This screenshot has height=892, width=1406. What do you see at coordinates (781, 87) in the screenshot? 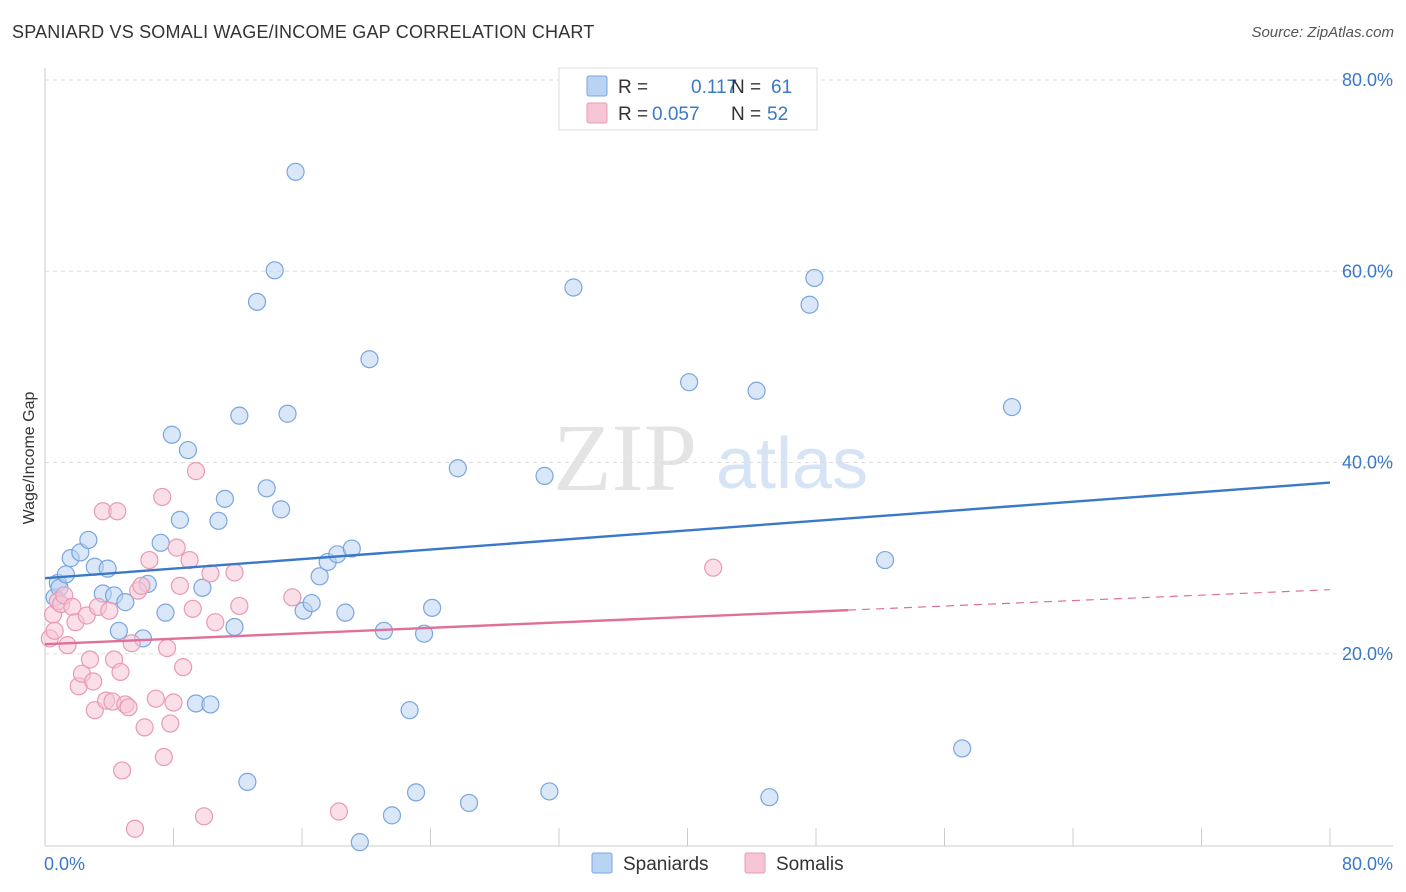
I see `legend-n-value-spaniards: 61` at bounding box center [781, 87].